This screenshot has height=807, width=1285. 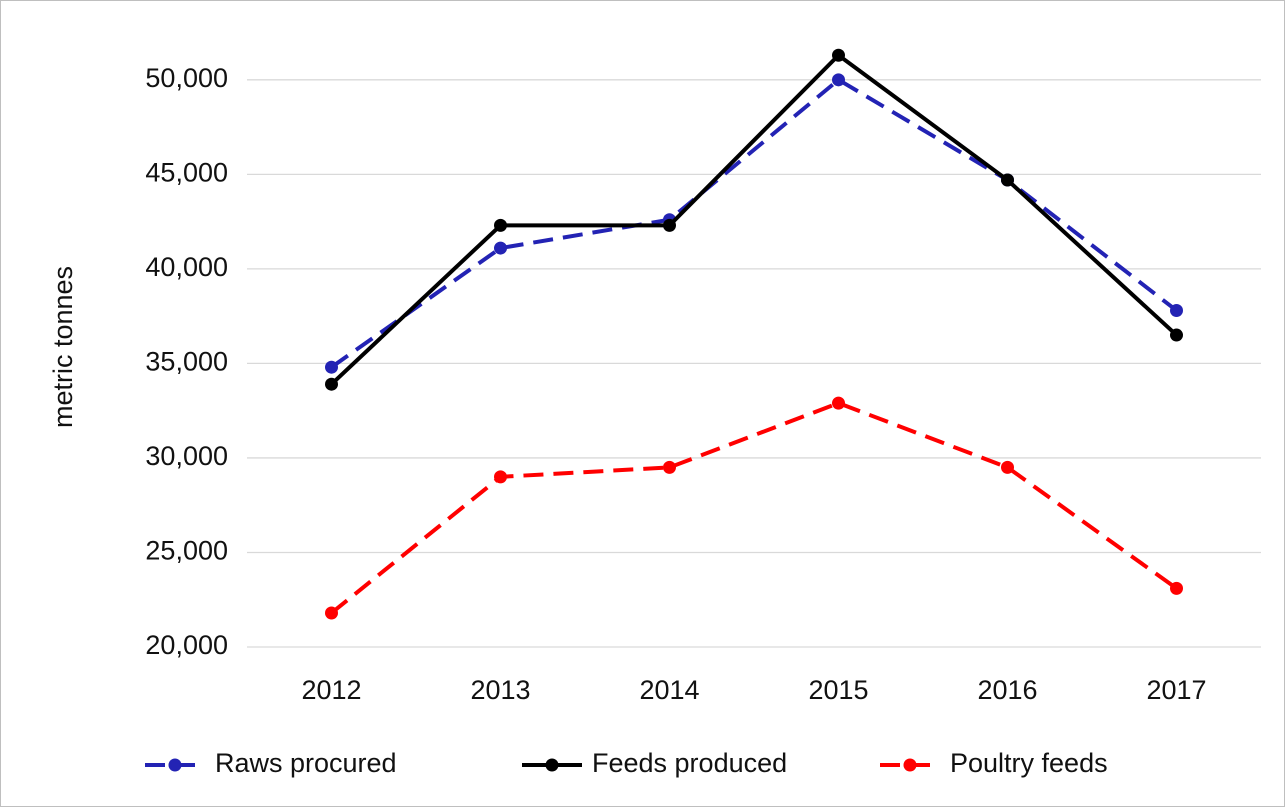 What do you see at coordinates (186, 551) in the screenshot?
I see `y-tick-label: 25,000` at bounding box center [186, 551].